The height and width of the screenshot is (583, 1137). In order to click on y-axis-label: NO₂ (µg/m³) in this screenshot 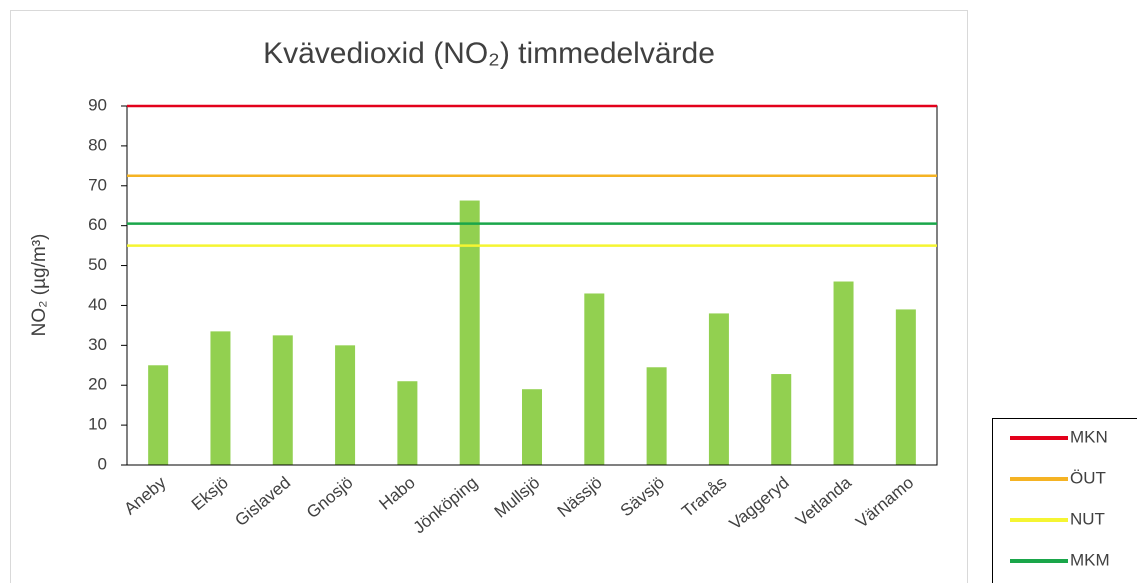, I will do `click(39, 285)`.